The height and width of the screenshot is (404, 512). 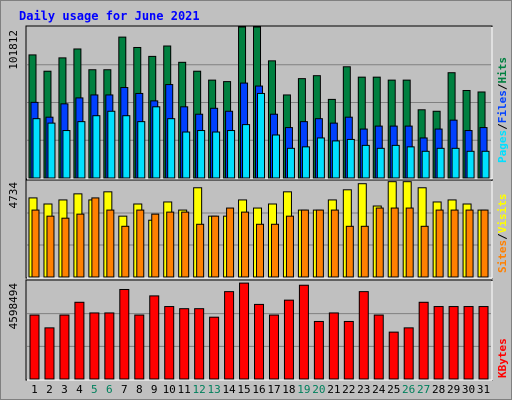 What do you see at coordinates (288, 389) in the screenshot?
I see `x-tick-label-day-18: 18` at bounding box center [288, 389].